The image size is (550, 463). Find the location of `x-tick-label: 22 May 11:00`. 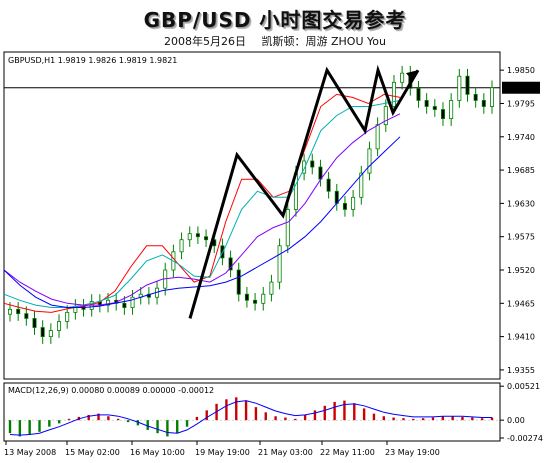

x-tick-label: 22 May 11:00 is located at coordinates (347, 452).